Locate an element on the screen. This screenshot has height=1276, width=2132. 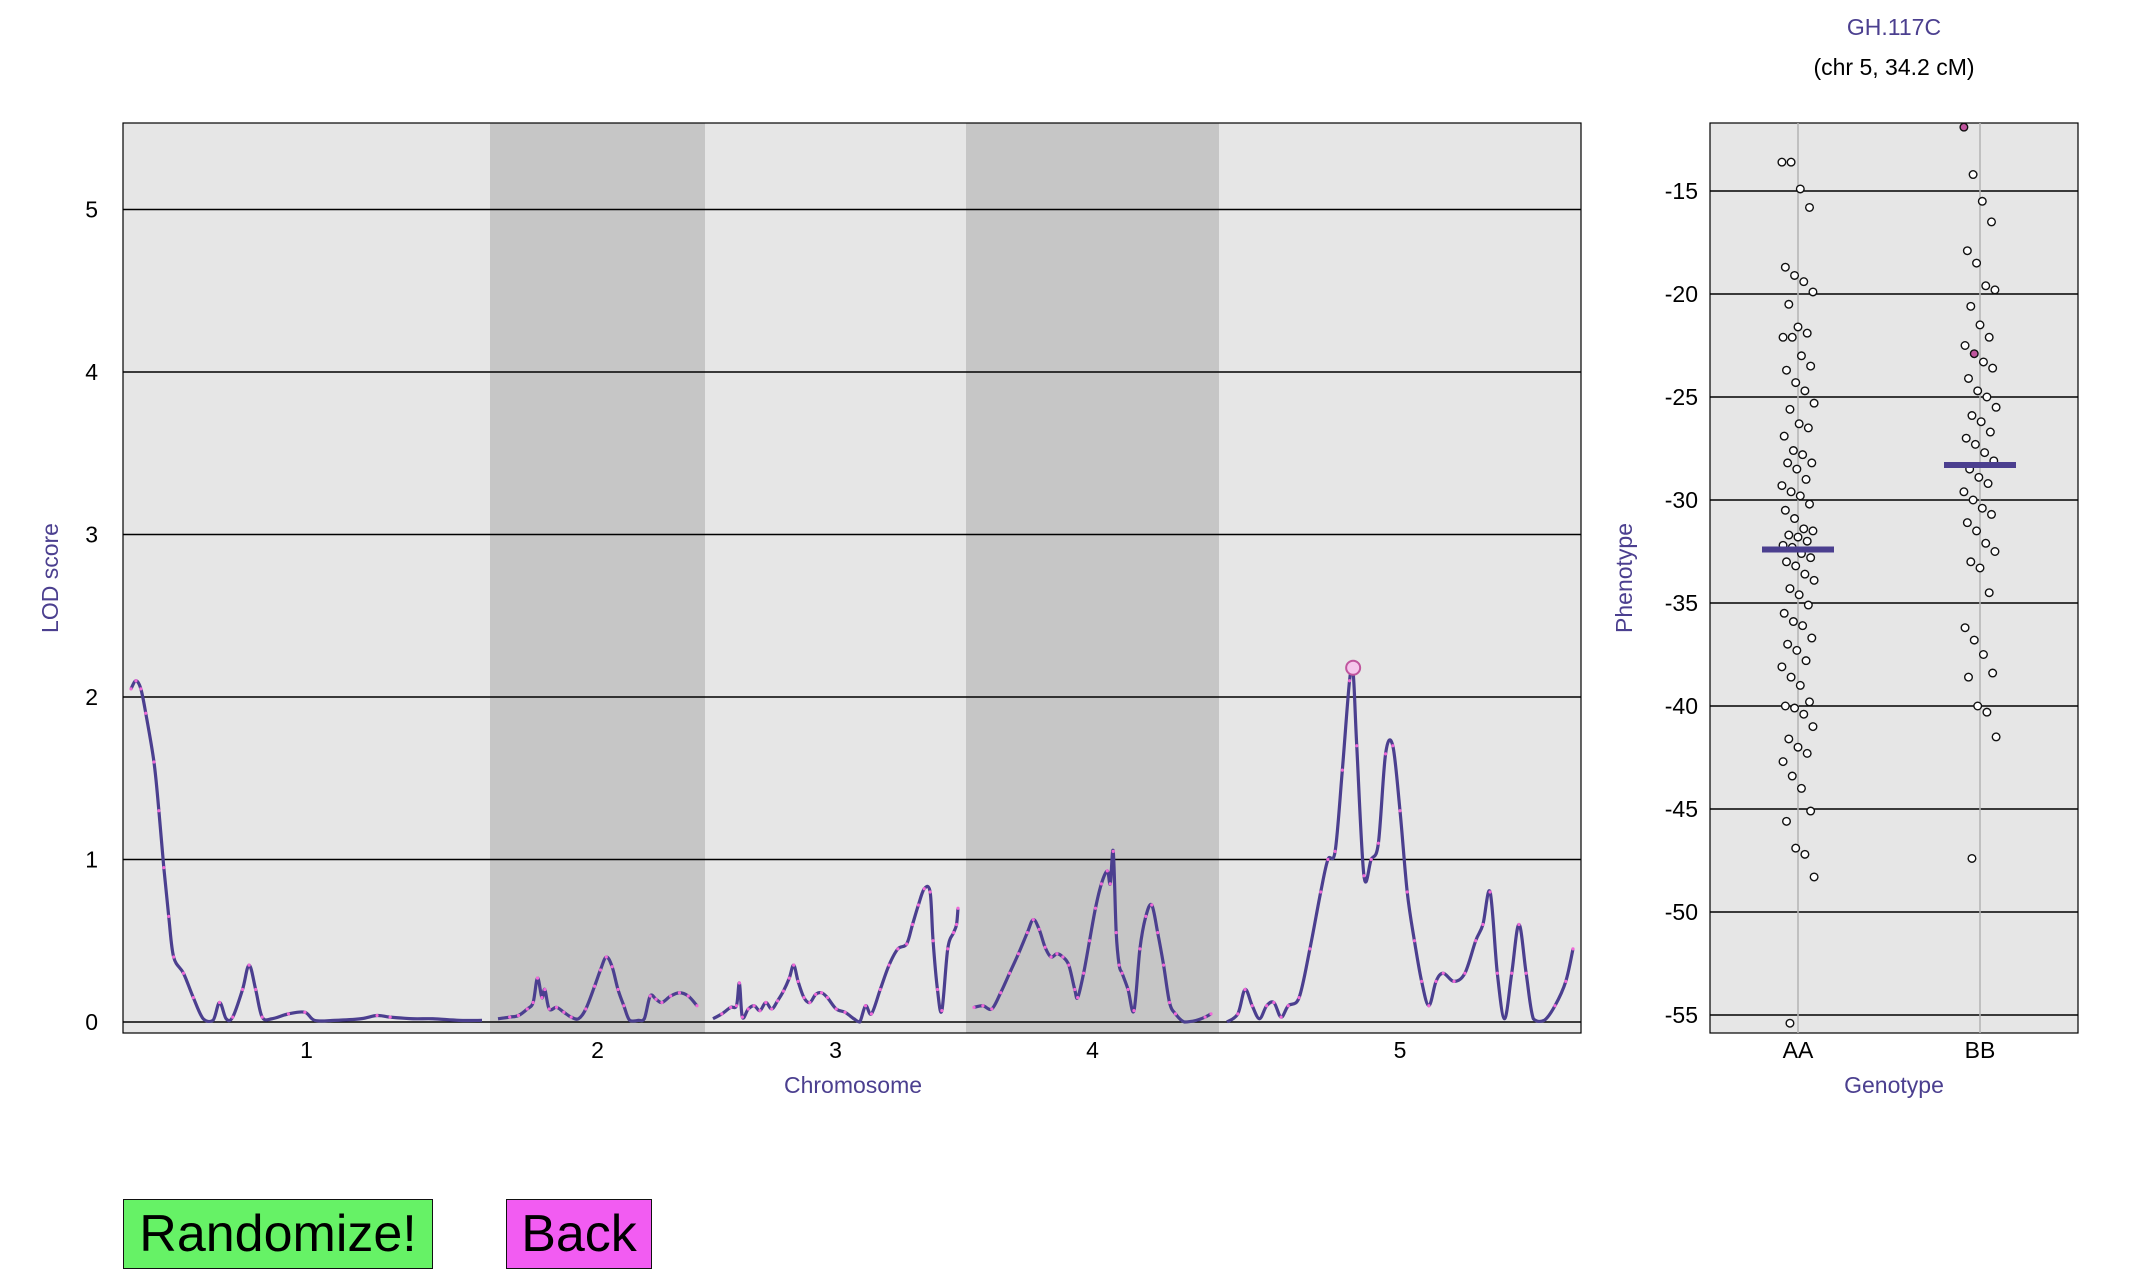
selected-marker-point is located at coordinates (1353, 667).